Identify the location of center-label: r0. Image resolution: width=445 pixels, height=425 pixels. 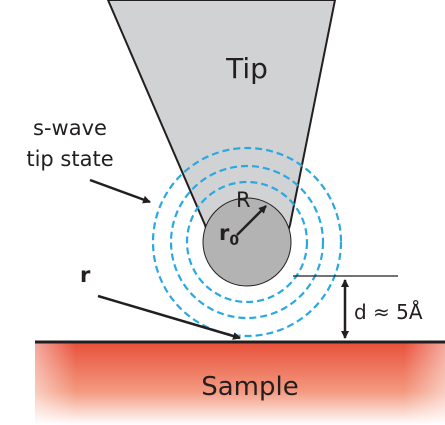
(229, 235).